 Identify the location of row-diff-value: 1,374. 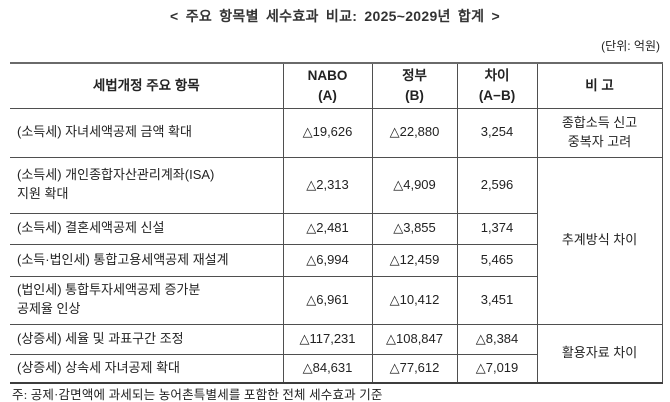
(497, 228).